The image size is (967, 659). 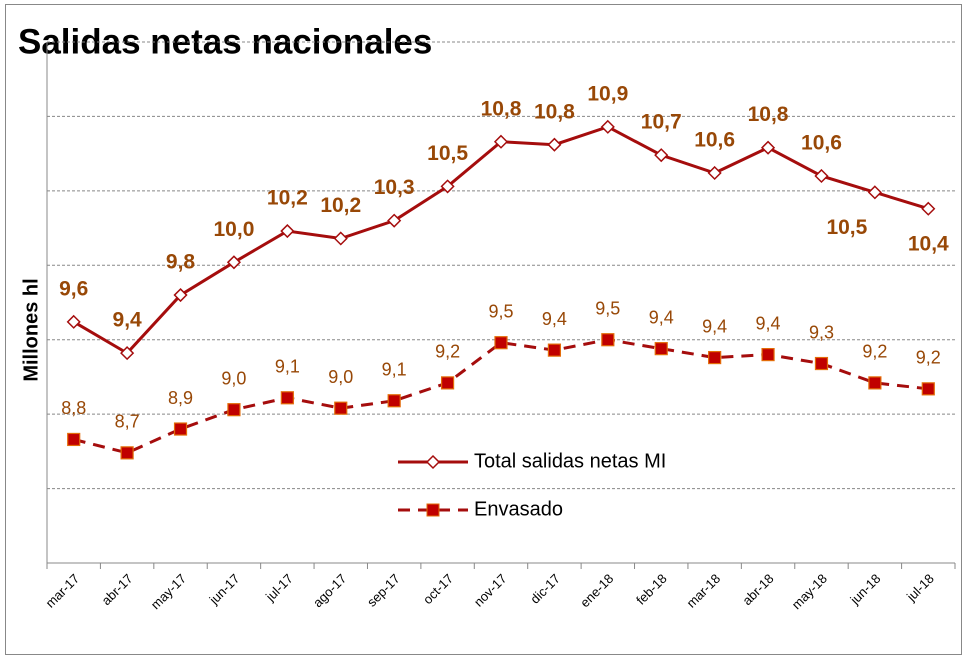 I want to click on data-label: 8,9, so click(x=180, y=398).